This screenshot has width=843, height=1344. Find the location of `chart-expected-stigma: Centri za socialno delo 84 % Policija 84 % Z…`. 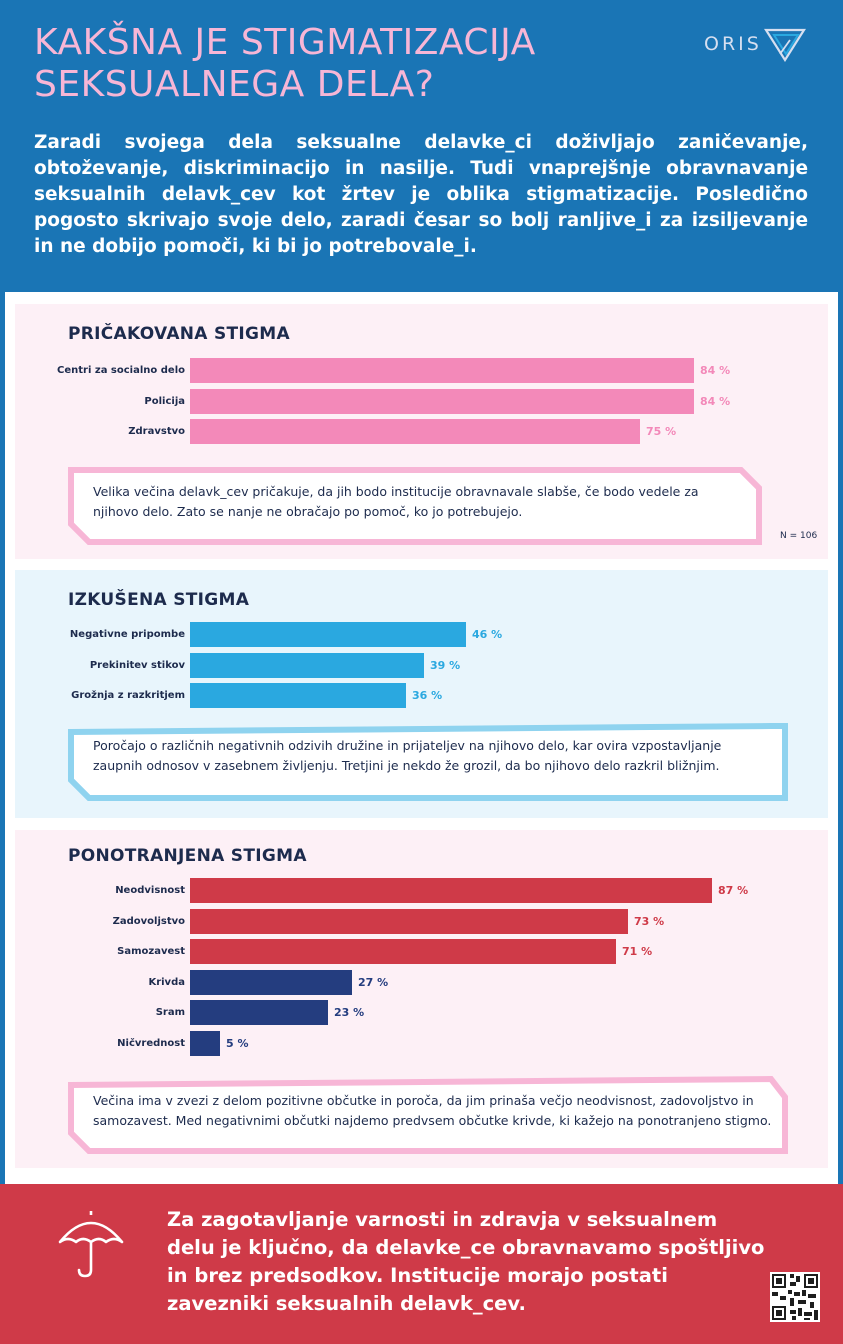

chart-expected-stigma: Centri za socialno delo 84 % Policija 84 % Z… is located at coordinates (421, 408).